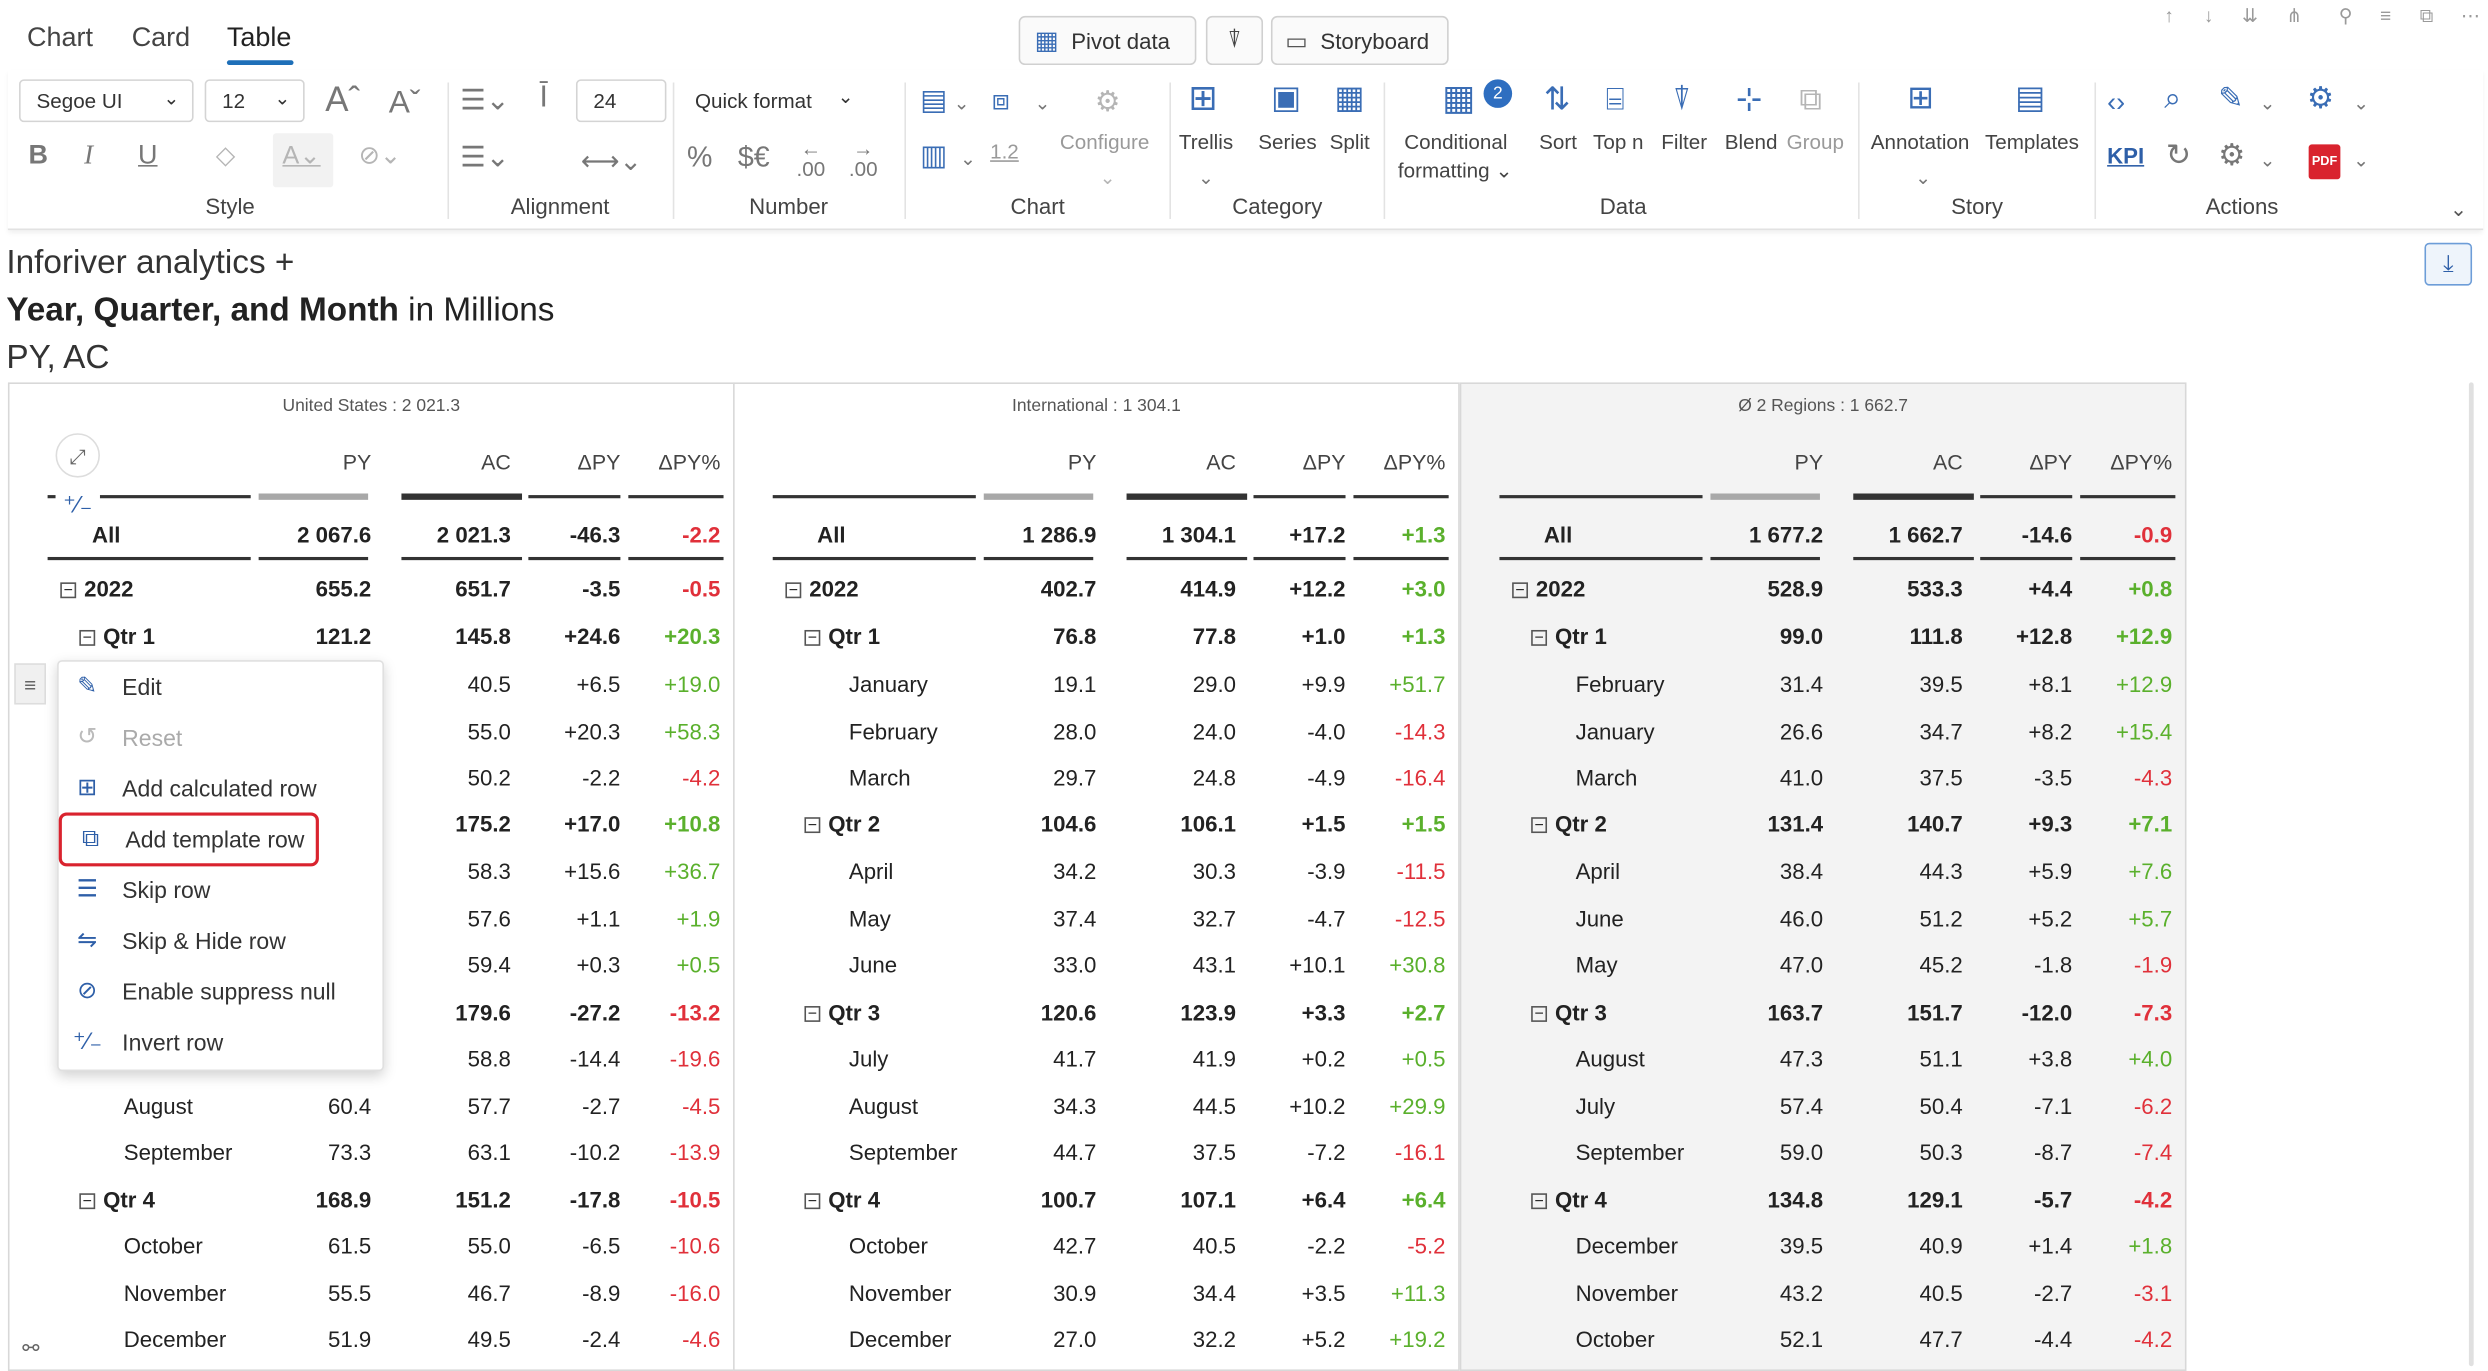  Describe the element at coordinates (259, 37) in the screenshot. I see `tab-table: Table` at that location.